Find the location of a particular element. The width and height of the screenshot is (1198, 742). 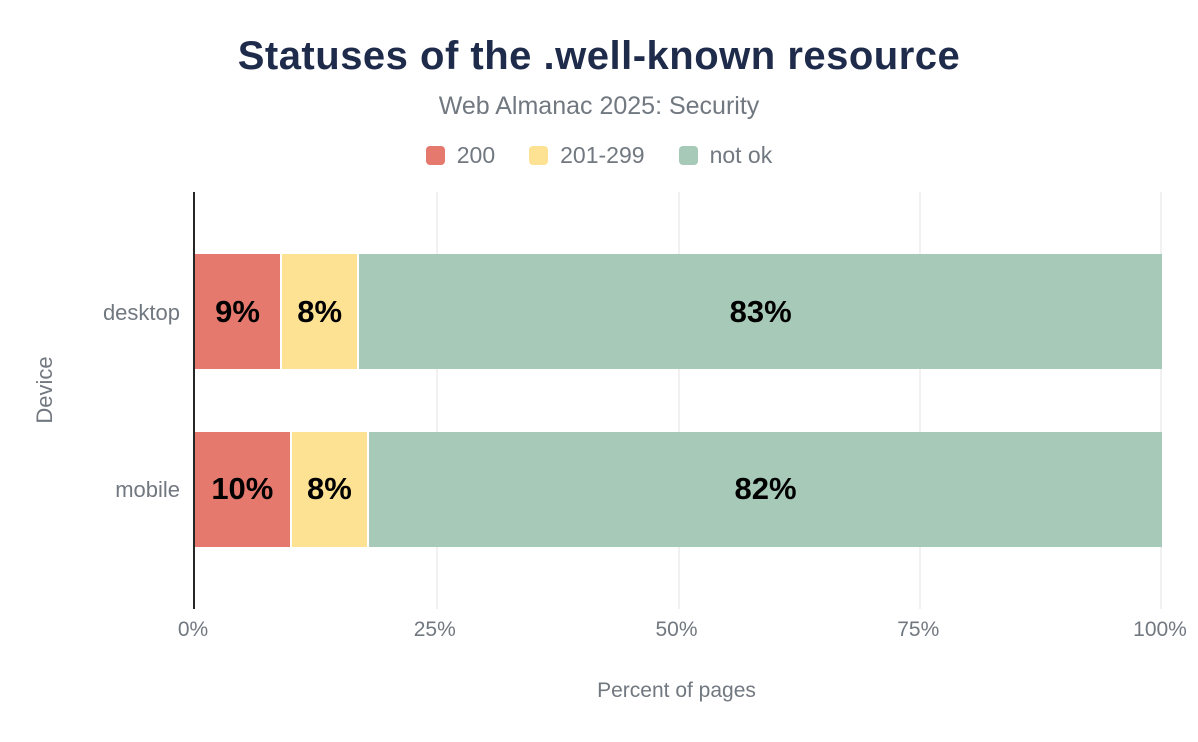

chart-subtitle: Web Almanac 2025: Security is located at coordinates (599, 106).